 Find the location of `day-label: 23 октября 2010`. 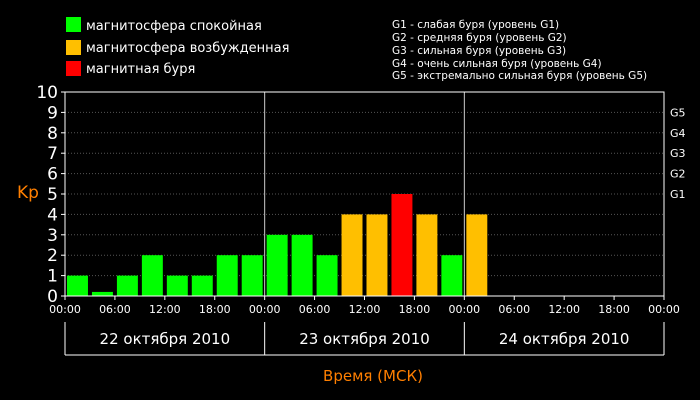

day-label: 23 октября 2010 is located at coordinates (364, 339).